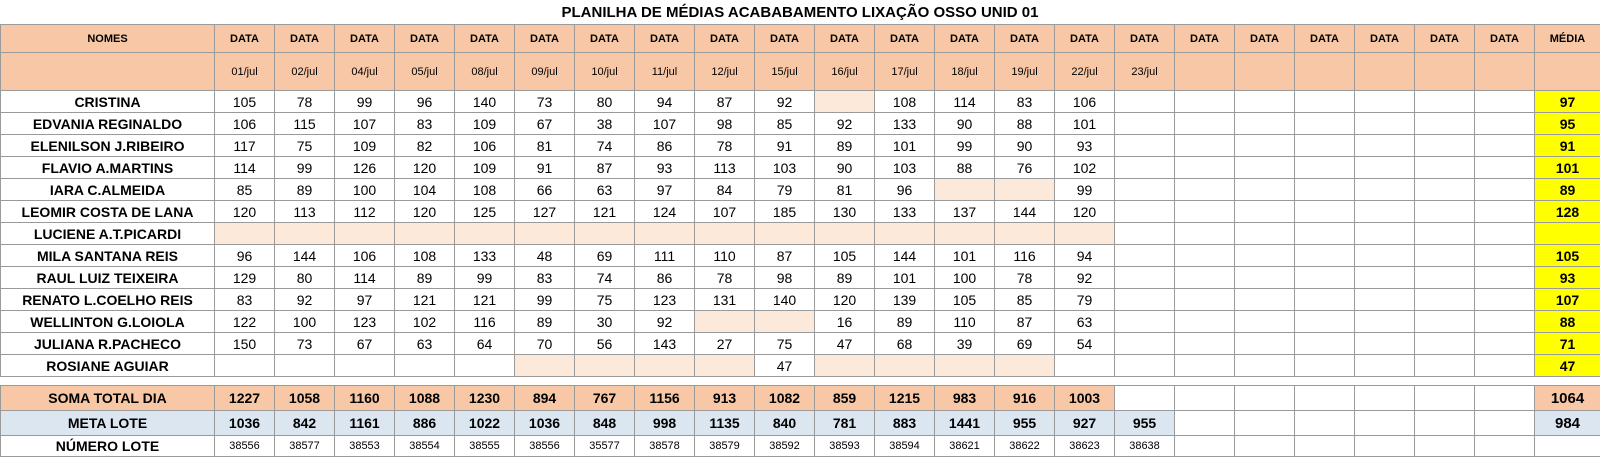  I want to click on score-cell: 92, so click(1084, 277).